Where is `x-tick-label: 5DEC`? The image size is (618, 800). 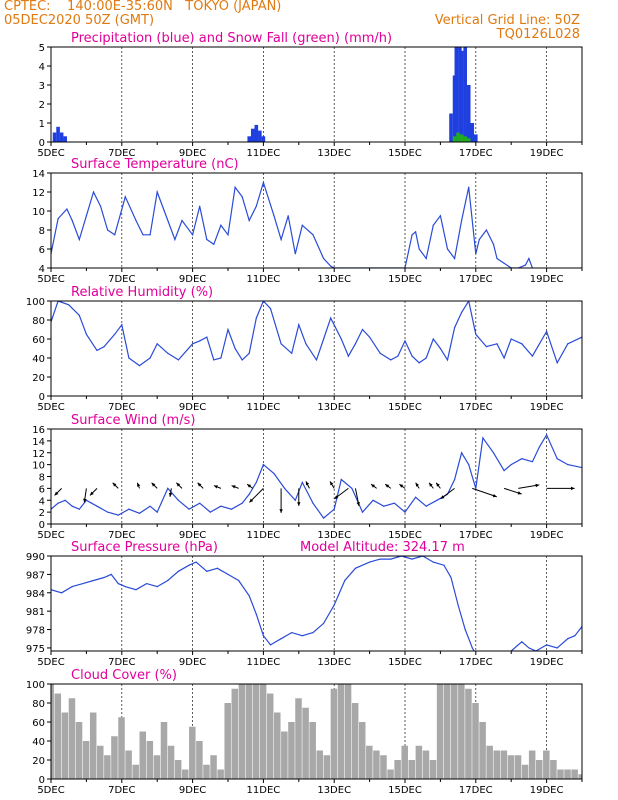 x-tick-label: 5DEC is located at coordinates (50, 790).